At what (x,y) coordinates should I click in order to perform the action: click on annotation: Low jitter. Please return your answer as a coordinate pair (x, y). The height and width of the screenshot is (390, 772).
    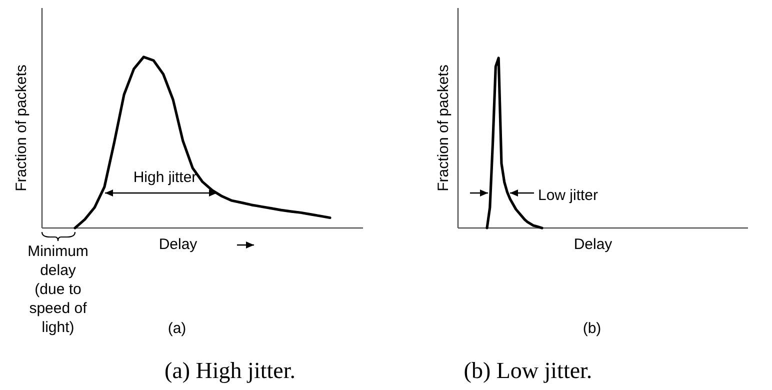
    Looking at the image, I should click on (568, 195).